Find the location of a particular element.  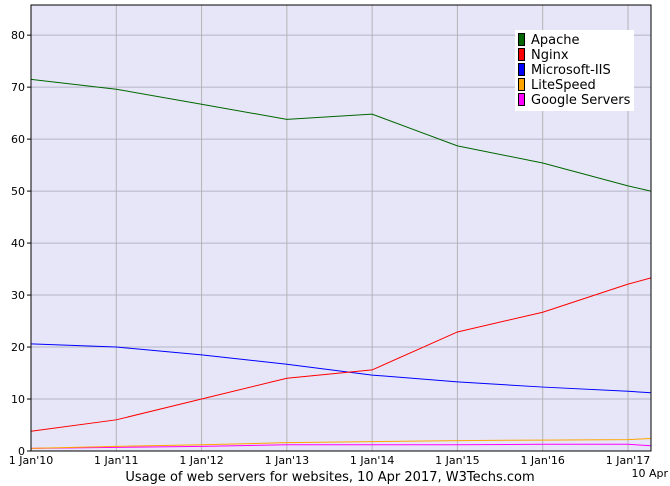

y-axis: 0 10 20 30 40 50 60 70 80 is located at coordinates (21, 243).